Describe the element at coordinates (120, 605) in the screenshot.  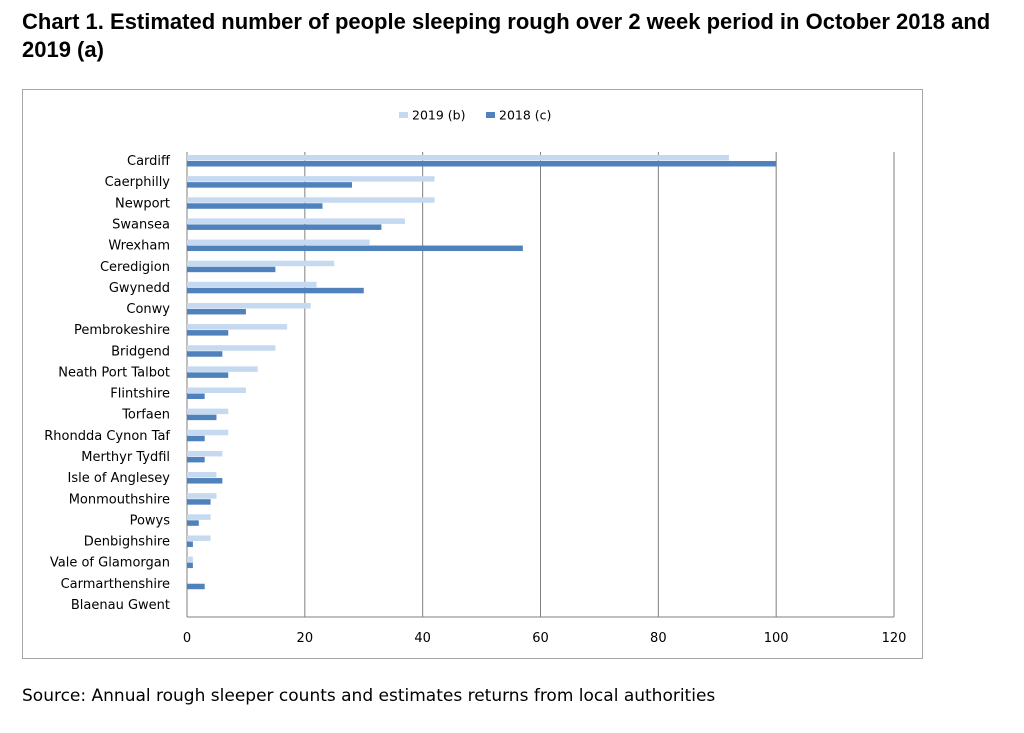
I see `category-label: Blaenau Gwent` at that location.